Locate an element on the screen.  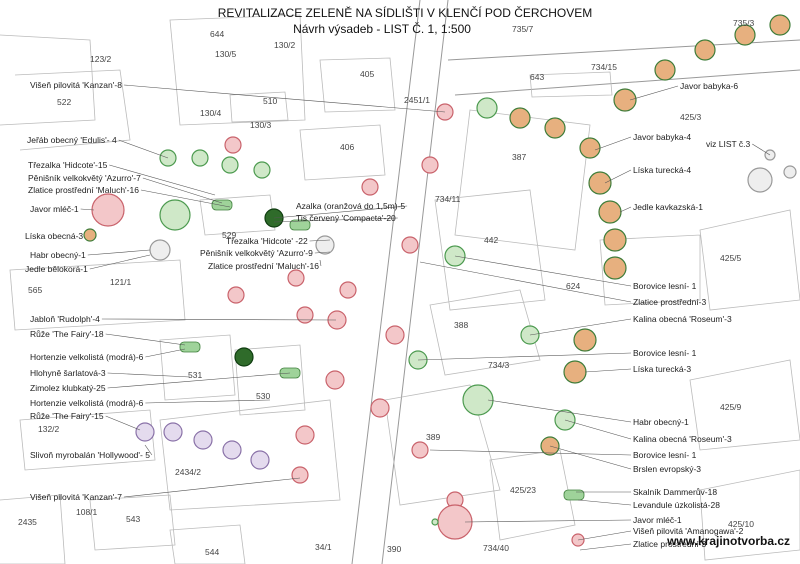
plant-label: Azalka (oranžová do 1,5m)-5 is located at coordinates (350, 206).